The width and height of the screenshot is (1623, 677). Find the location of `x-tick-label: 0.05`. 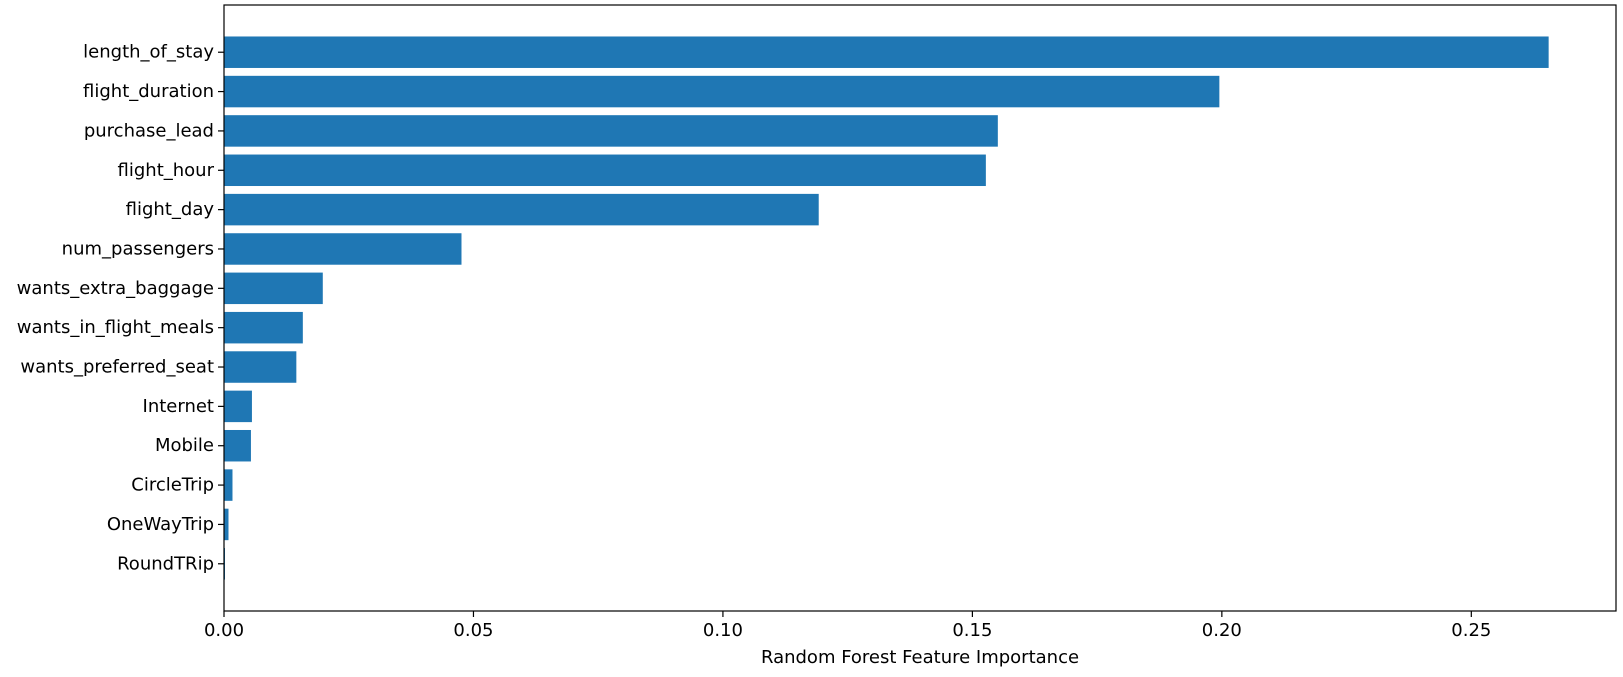

x-tick-label: 0.05 is located at coordinates (473, 630).